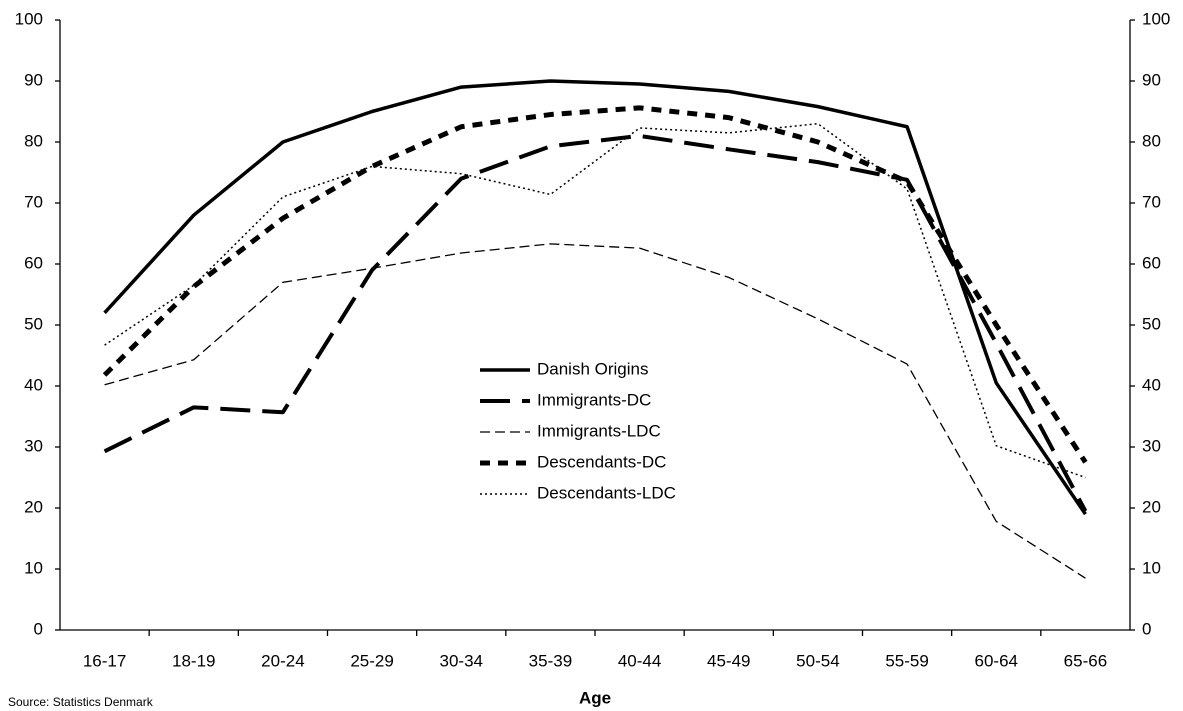 This screenshot has width=1183, height=711. Describe the element at coordinates (104, 660) in the screenshot. I see `x-tick-label: 16-17` at that location.